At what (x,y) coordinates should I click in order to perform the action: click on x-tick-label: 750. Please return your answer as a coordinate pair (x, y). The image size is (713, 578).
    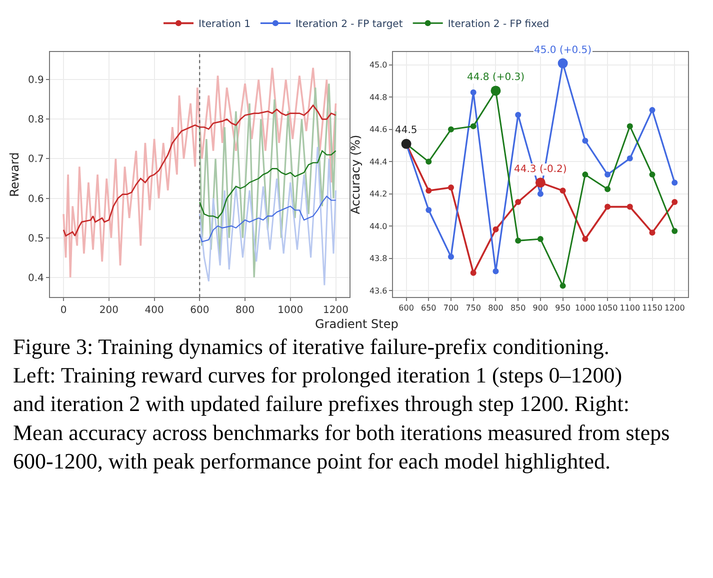
    Looking at the image, I should click on (474, 308).